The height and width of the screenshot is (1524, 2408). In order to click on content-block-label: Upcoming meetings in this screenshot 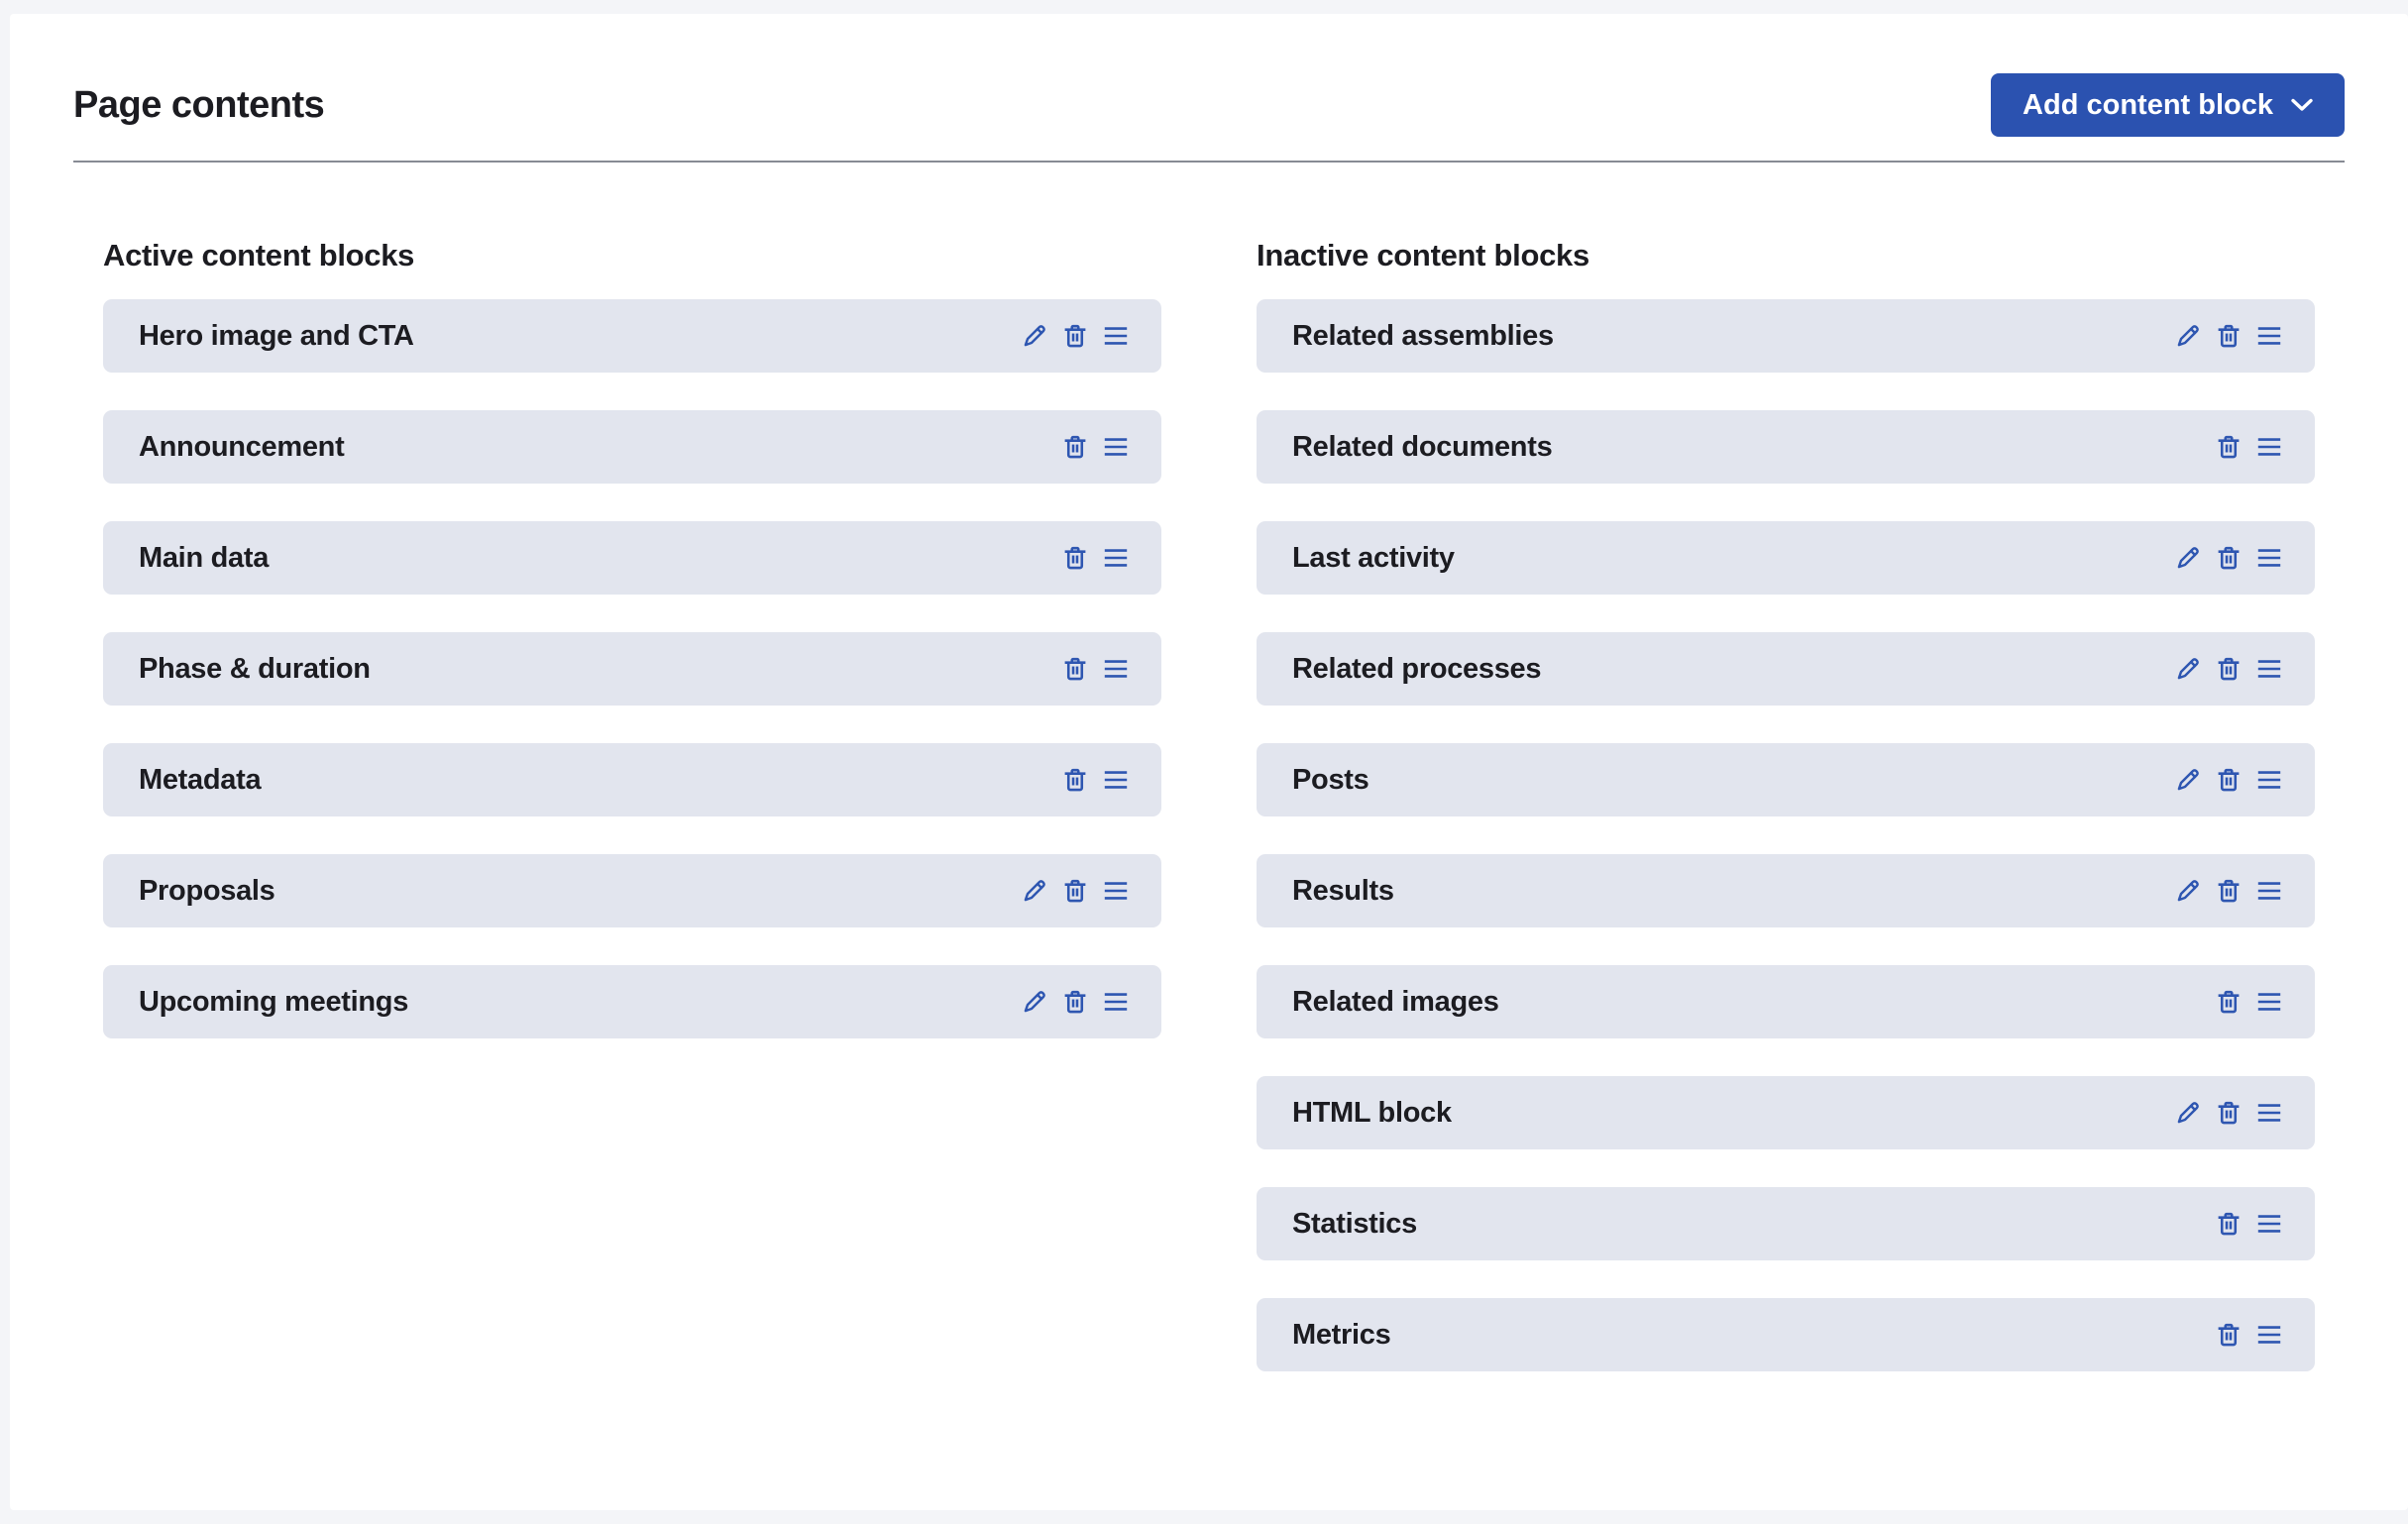, I will do `click(274, 1001)`.